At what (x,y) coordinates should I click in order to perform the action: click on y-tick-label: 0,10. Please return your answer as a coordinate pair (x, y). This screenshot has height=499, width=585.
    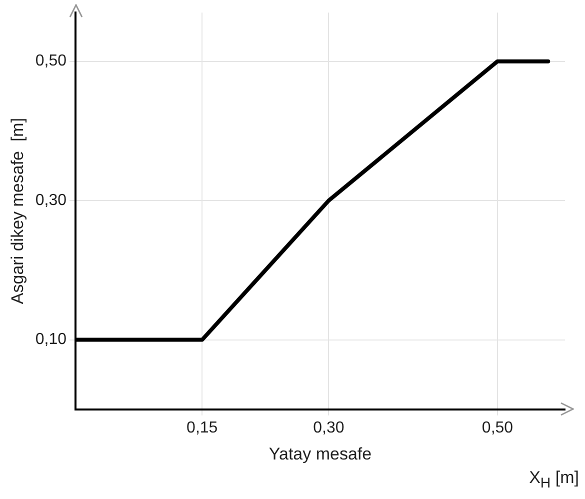
    Looking at the image, I should click on (51, 339).